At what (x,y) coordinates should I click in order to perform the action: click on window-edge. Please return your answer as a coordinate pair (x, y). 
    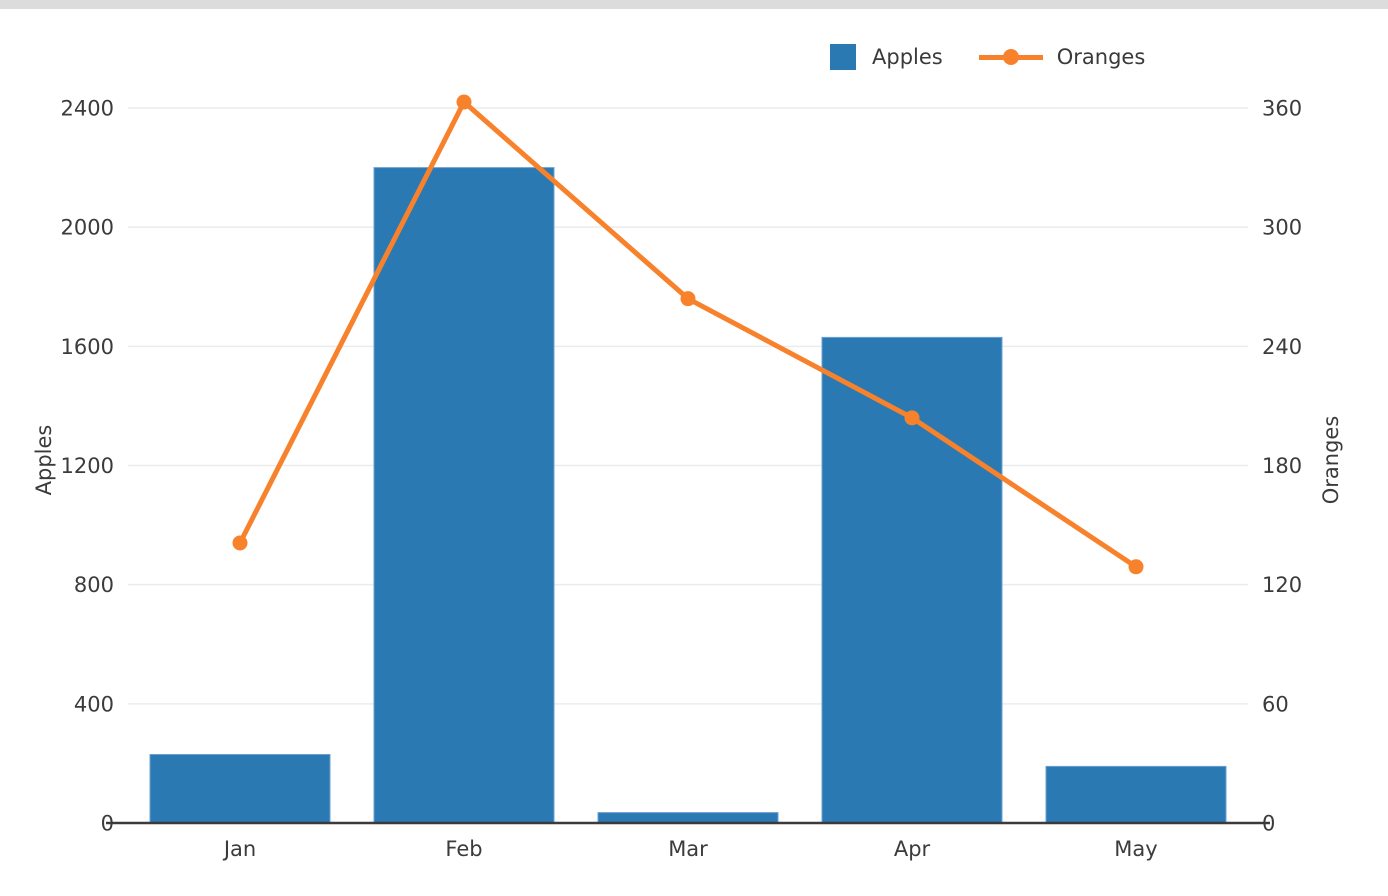
    Looking at the image, I should click on (694, 4).